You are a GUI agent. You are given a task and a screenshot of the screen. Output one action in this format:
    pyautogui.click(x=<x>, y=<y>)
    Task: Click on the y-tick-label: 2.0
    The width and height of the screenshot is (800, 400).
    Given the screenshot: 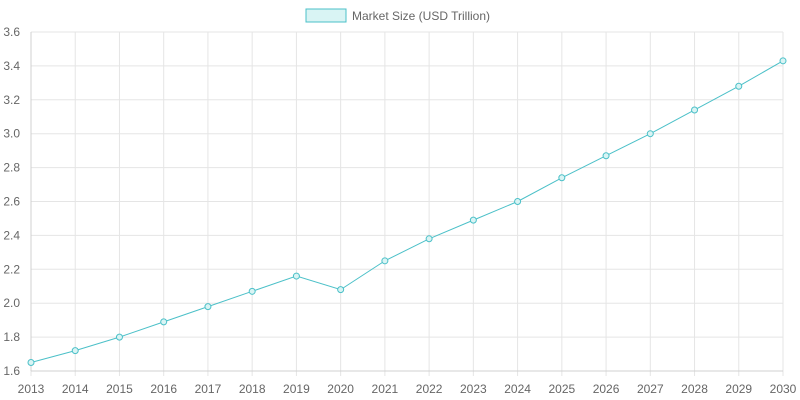 What is the action you would take?
    pyautogui.click(x=11, y=303)
    